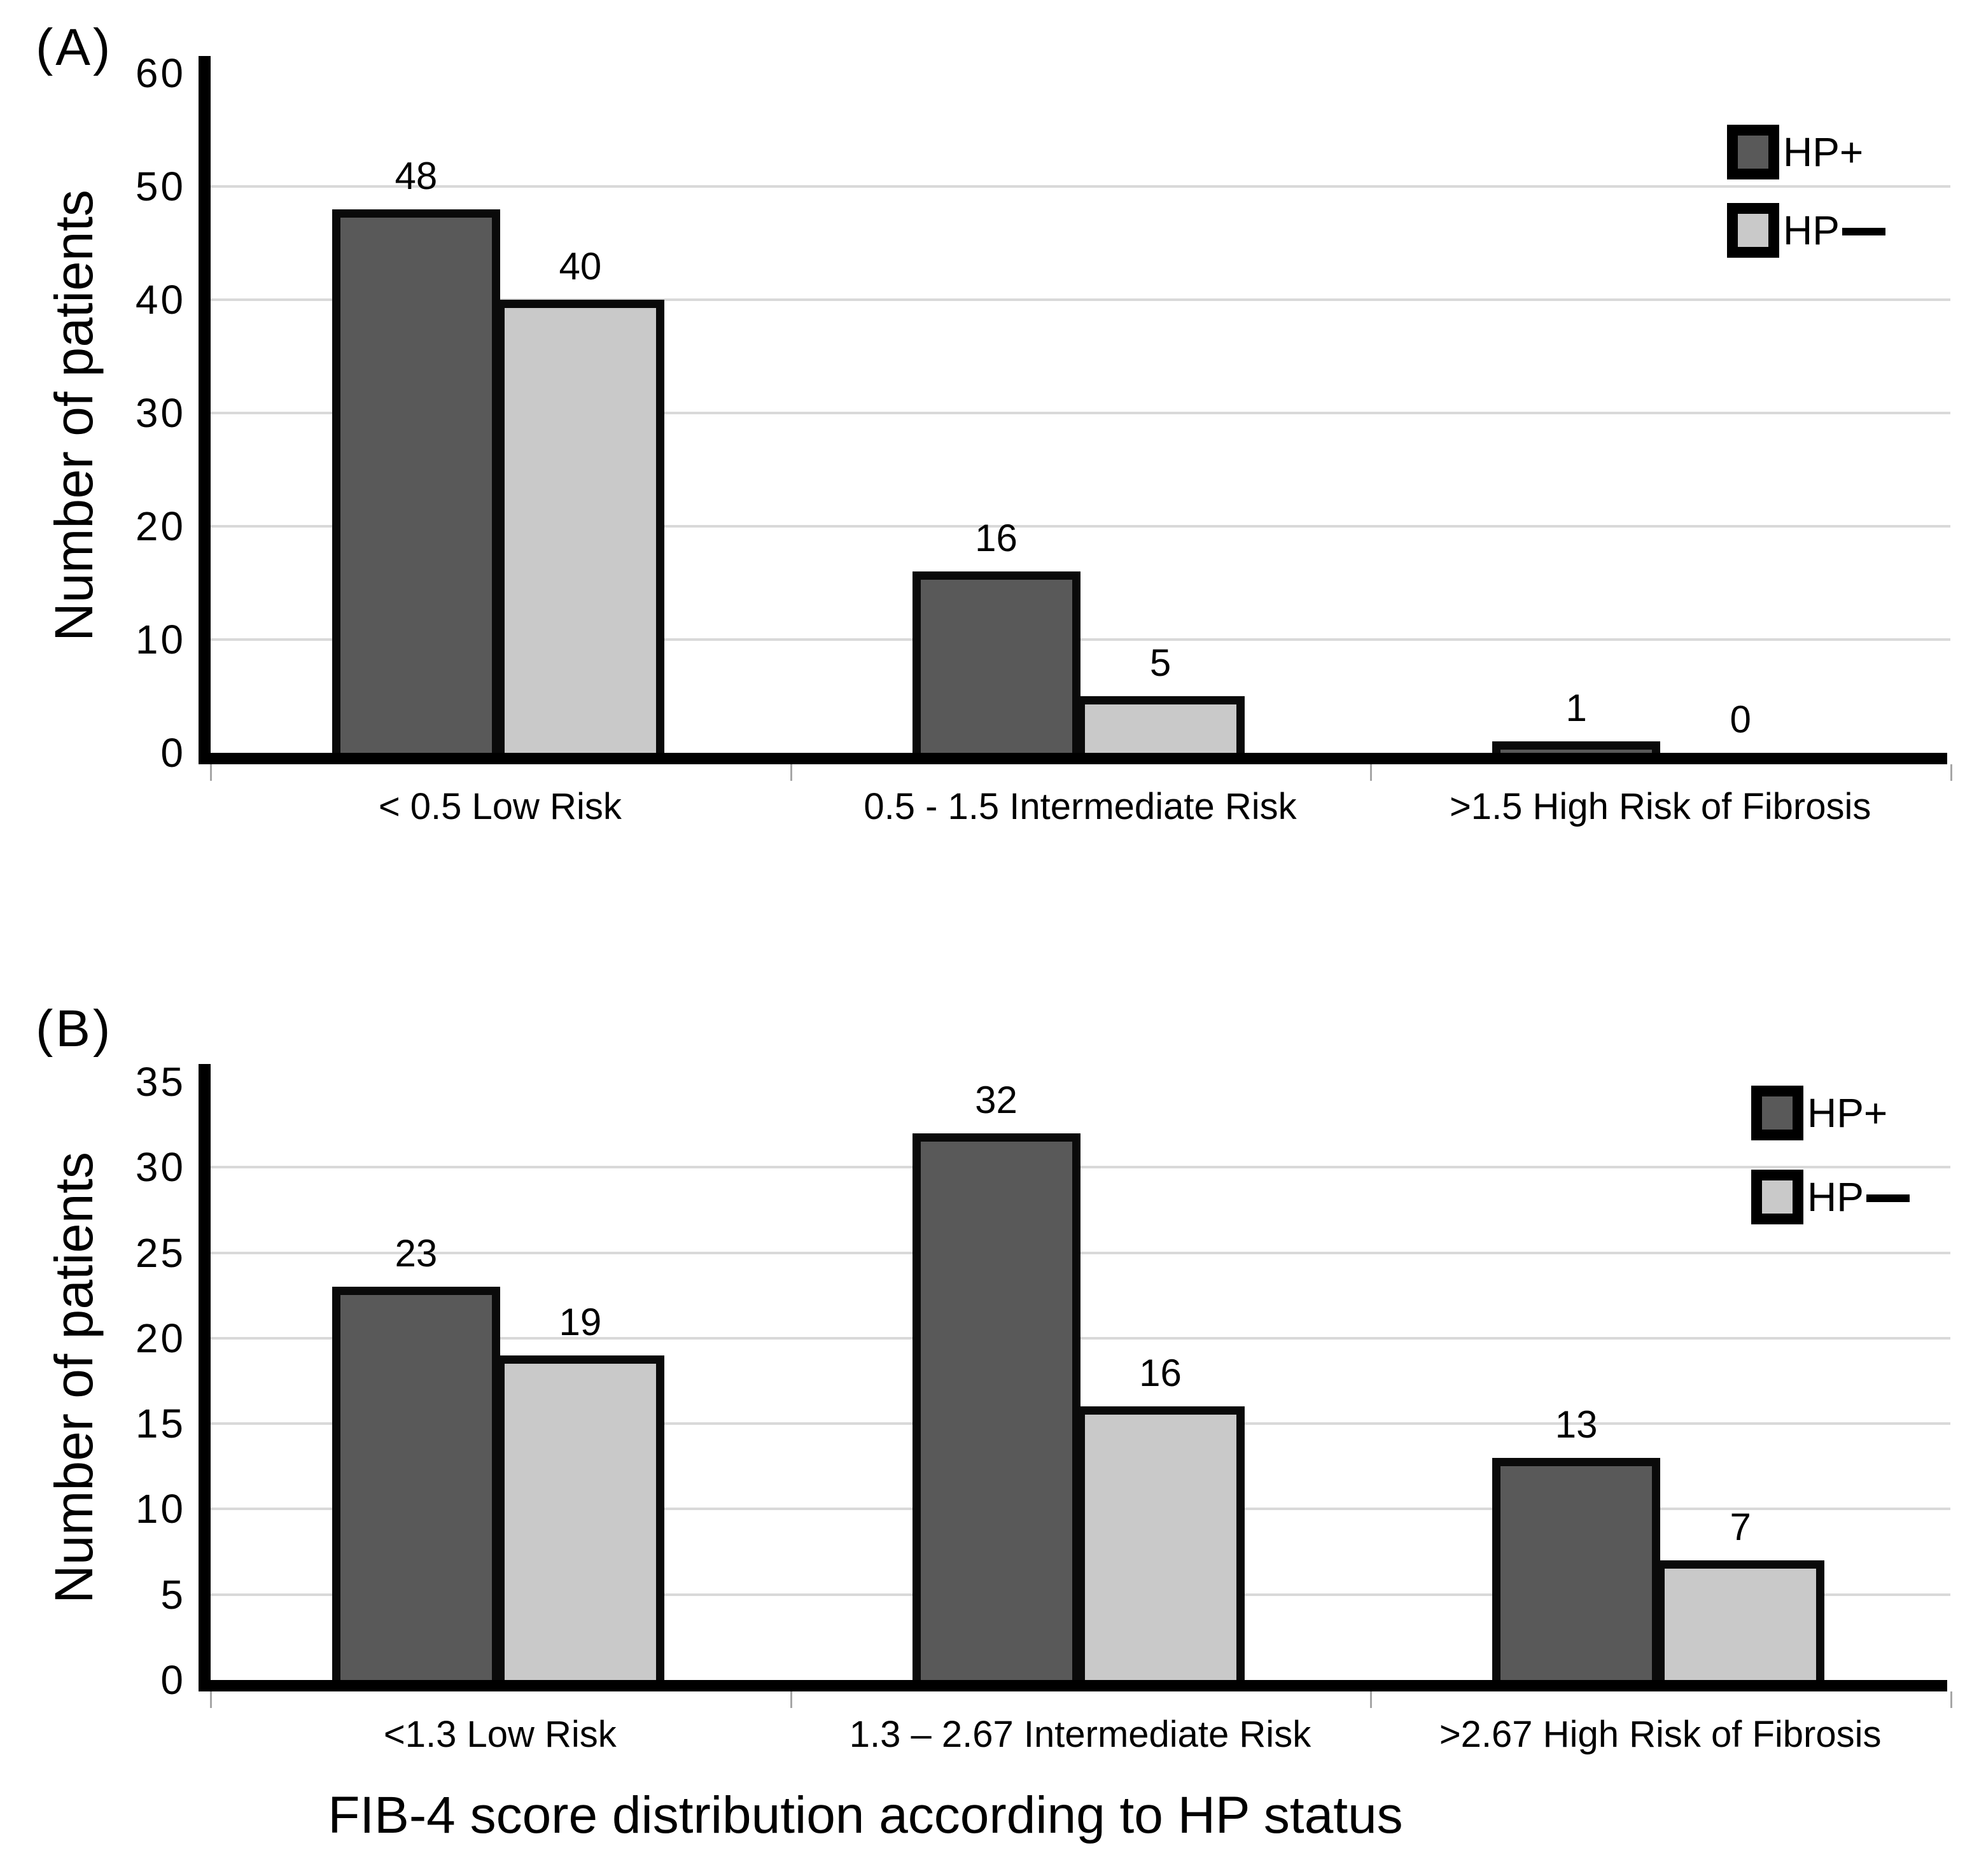 This screenshot has width=1979, height=1876. Describe the element at coordinates (160, 1424) in the screenshot. I see `y-tick-label-b-15: 15` at that location.